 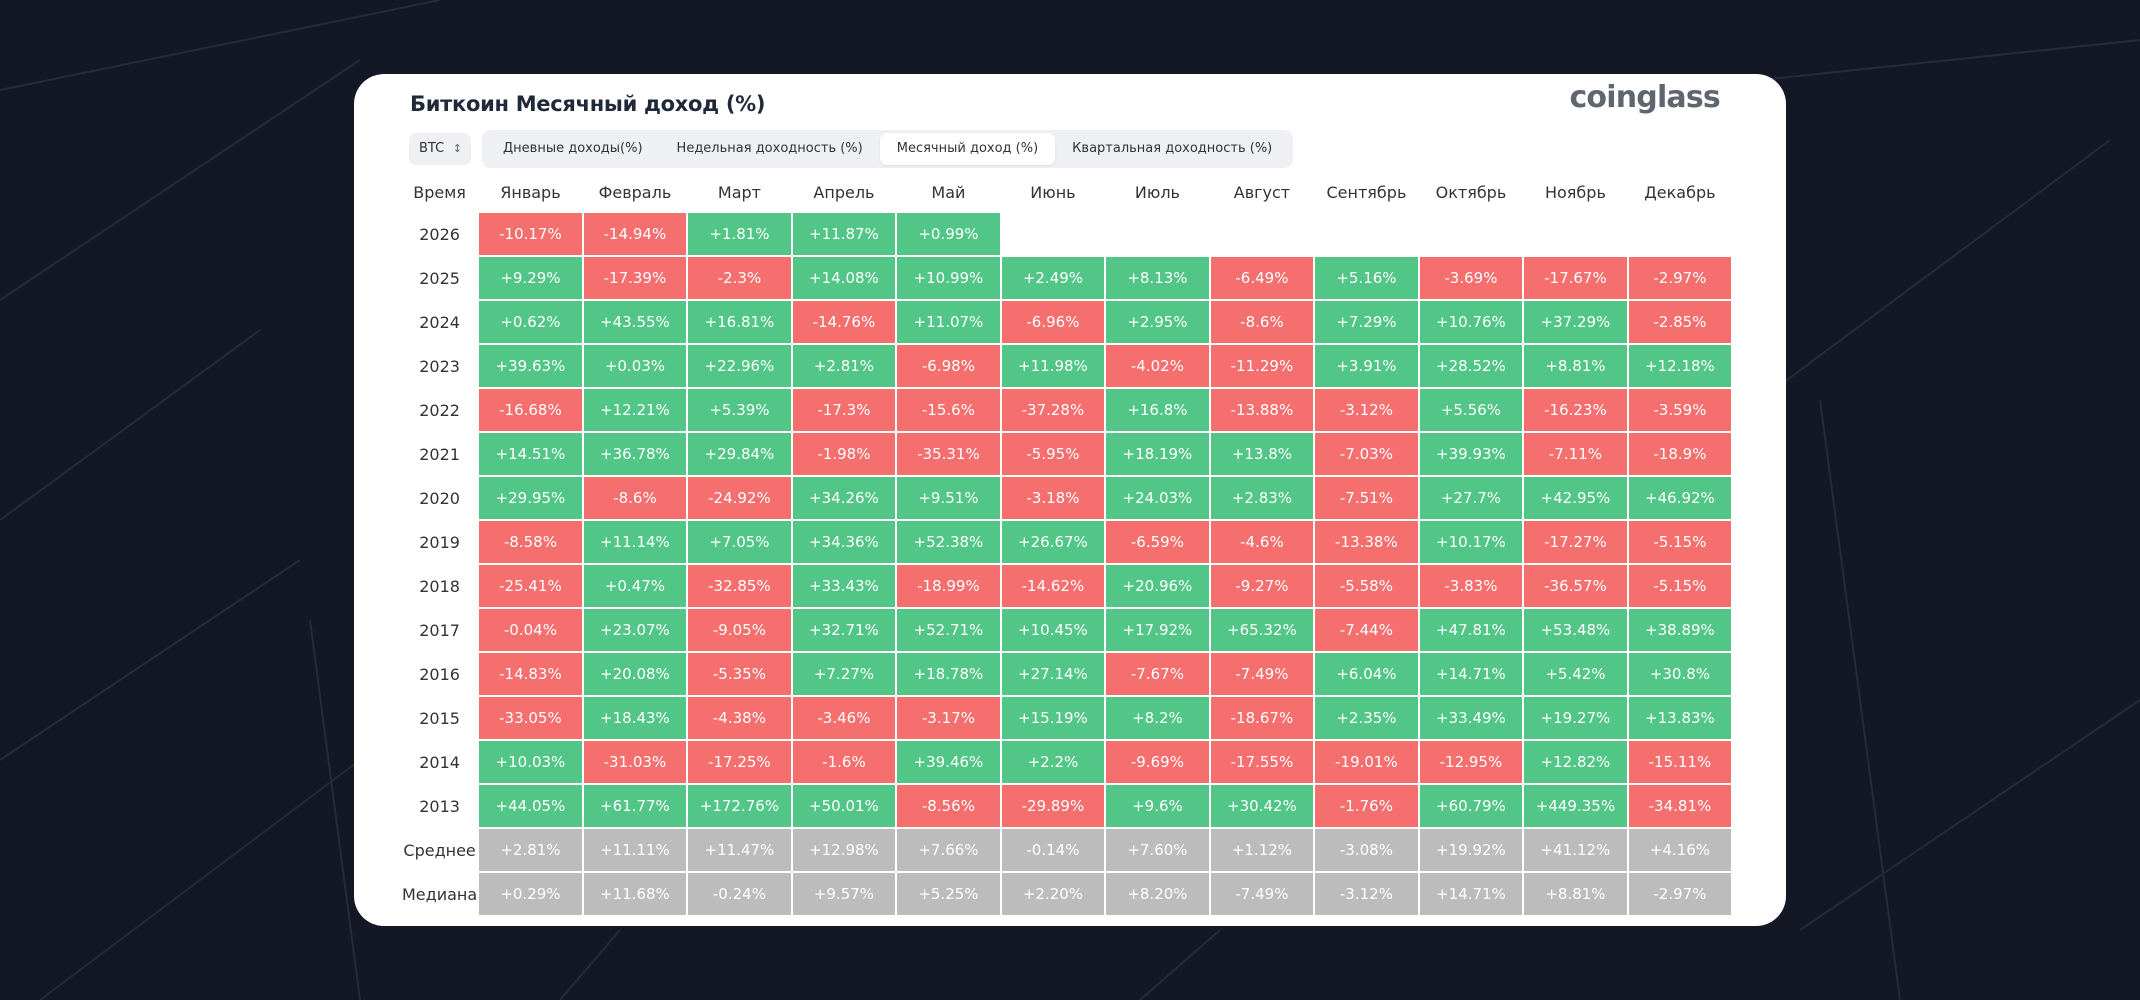 What do you see at coordinates (1471, 454) in the screenshot?
I see `return-cell: +39.93%` at bounding box center [1471, 454].